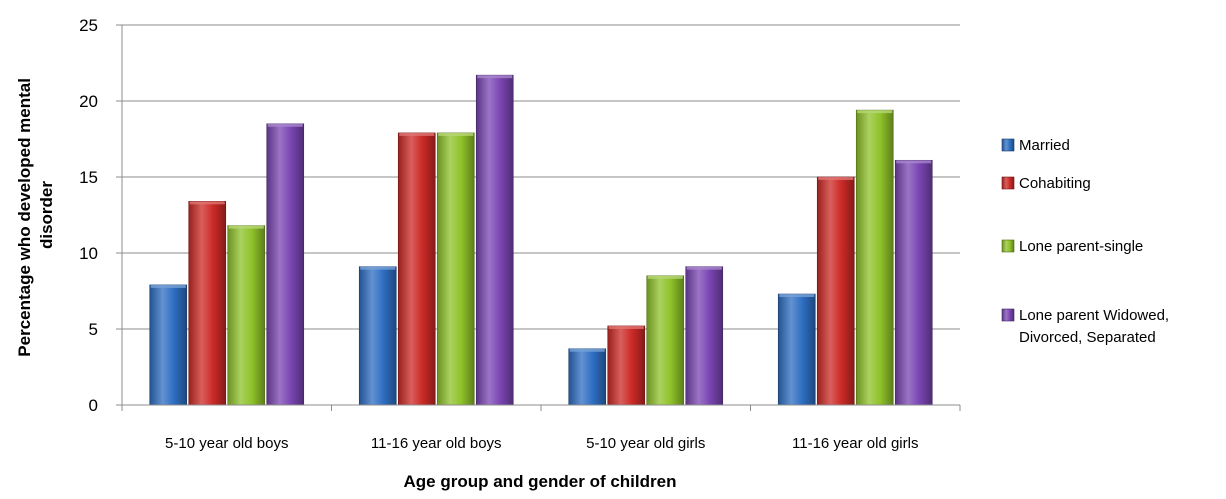 This screenshot has width=1226, height=499. What do you see at coordinates (226, 443) in the screenshot?
I see `x-tick-label: 5-10 year old boys` at bounding box center [226, 443].